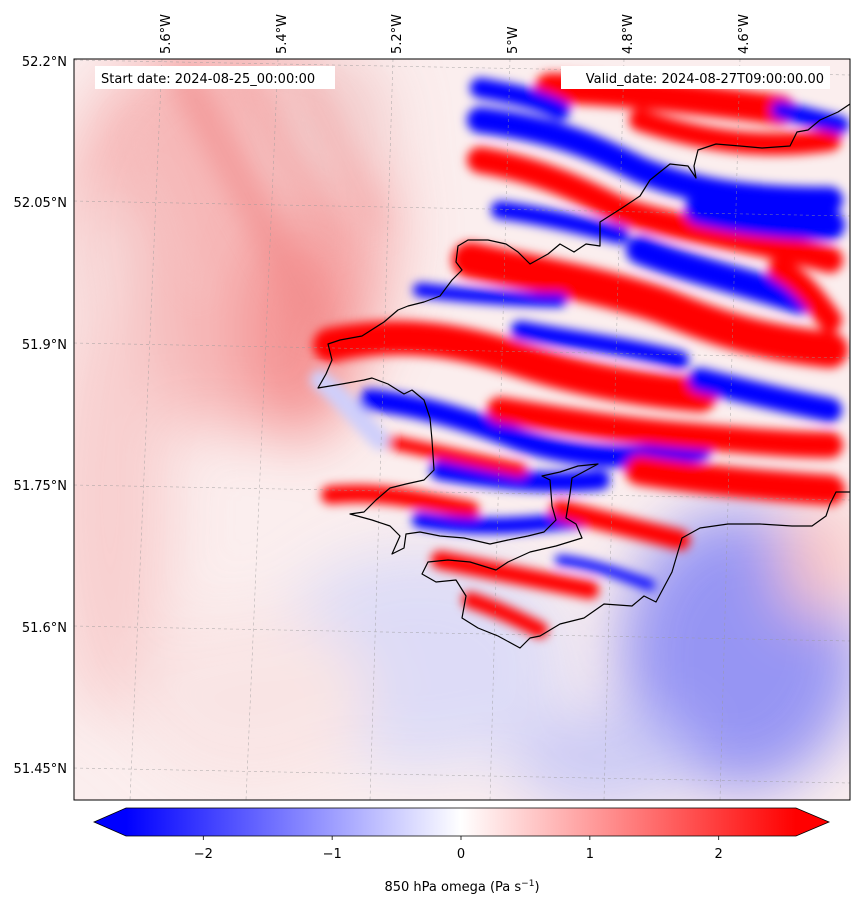 The image size is (859, 908). Describe the element at coordinates (203, 854) in the screenshot. I see `colorbar-tick-label: −2` at that location.